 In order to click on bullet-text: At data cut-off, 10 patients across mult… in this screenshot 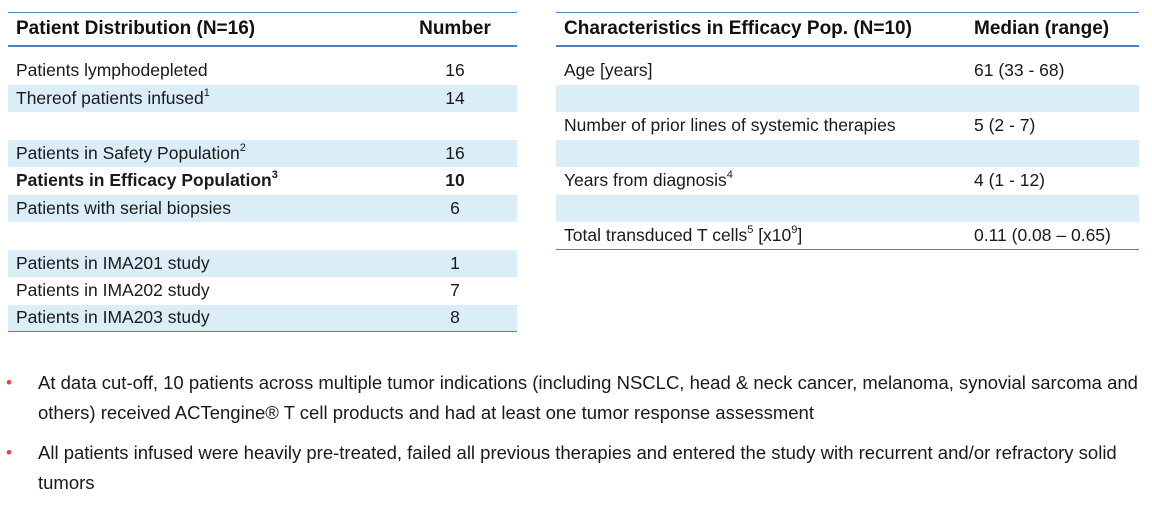, I will do `click(588, 397)`.